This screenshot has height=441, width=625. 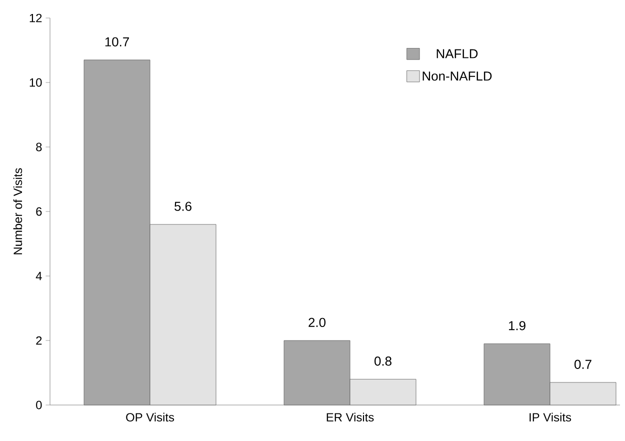 What do you see at coordinates (36, 18) in the screenshot?
I see `y-tick-label: 12` at bounding box center [36, 18].